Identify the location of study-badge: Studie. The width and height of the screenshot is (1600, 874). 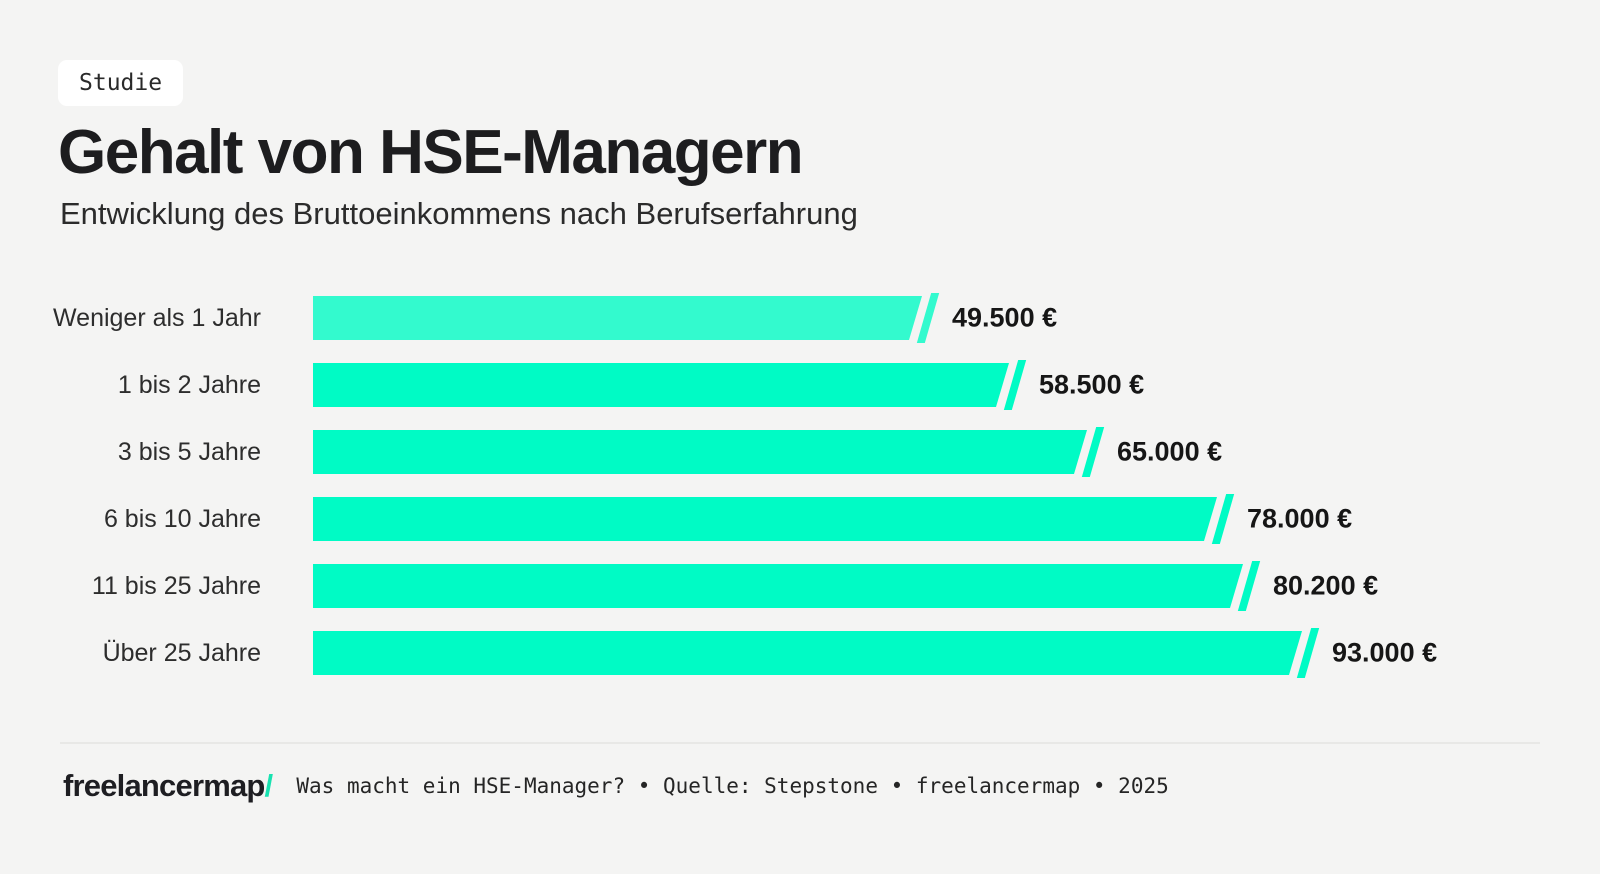
(121, 83).